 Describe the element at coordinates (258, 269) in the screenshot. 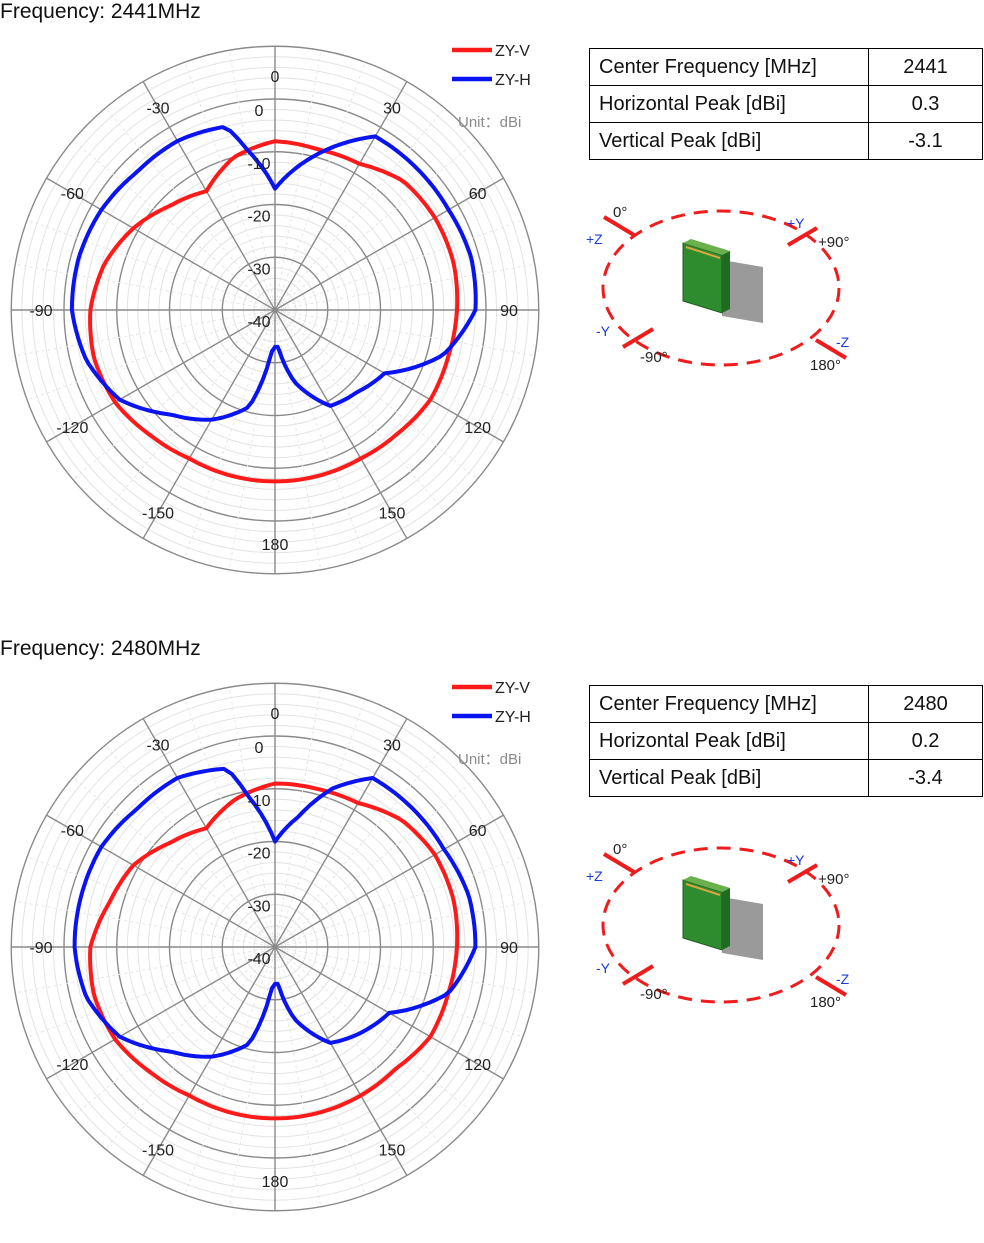

I see `radial-tick-label: -30` at that location.